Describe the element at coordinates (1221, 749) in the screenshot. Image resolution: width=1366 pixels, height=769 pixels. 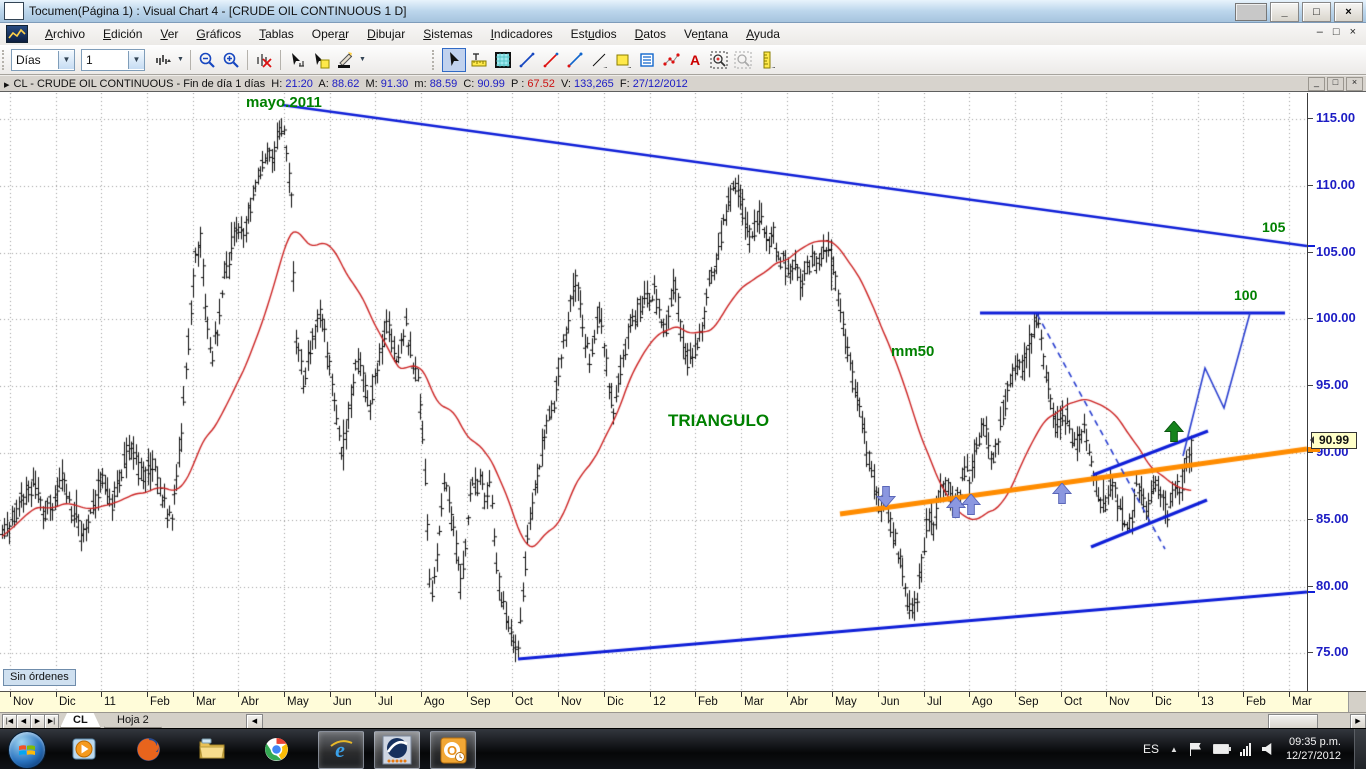
I see `battery-icon` at that location.